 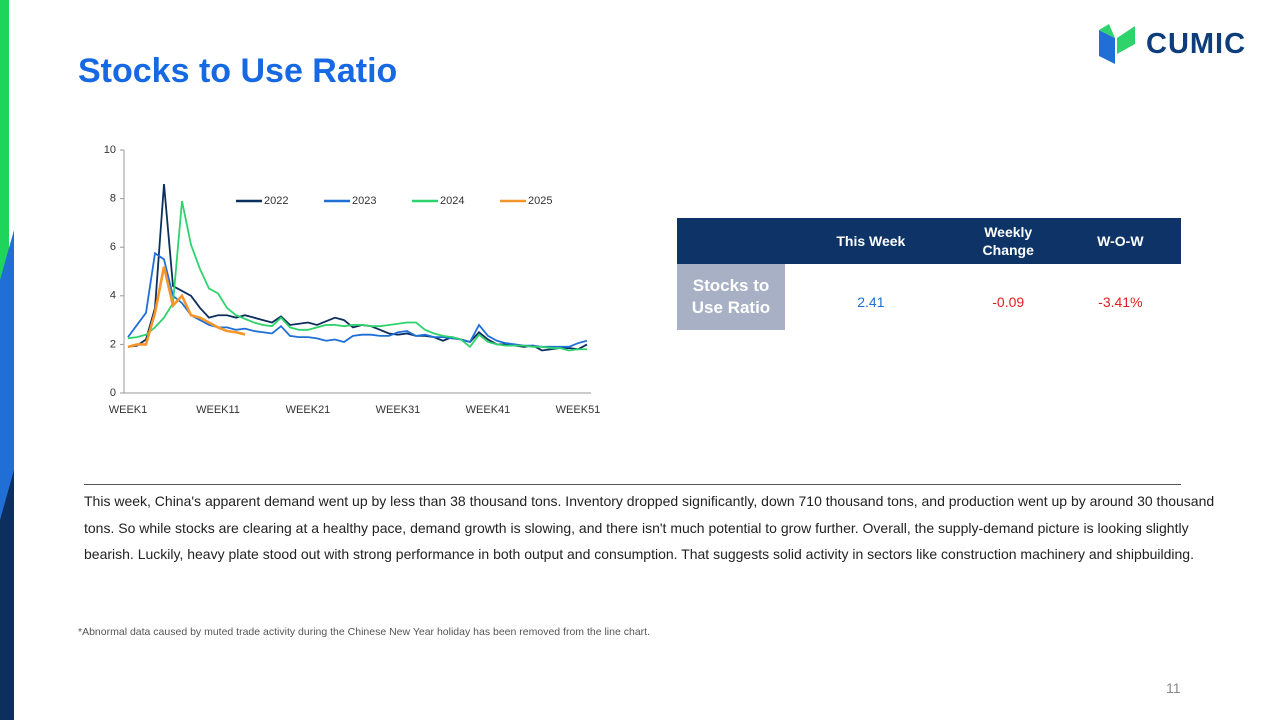 I want to click on header-cell: Weekly Change, so click(x=1008, y=241).